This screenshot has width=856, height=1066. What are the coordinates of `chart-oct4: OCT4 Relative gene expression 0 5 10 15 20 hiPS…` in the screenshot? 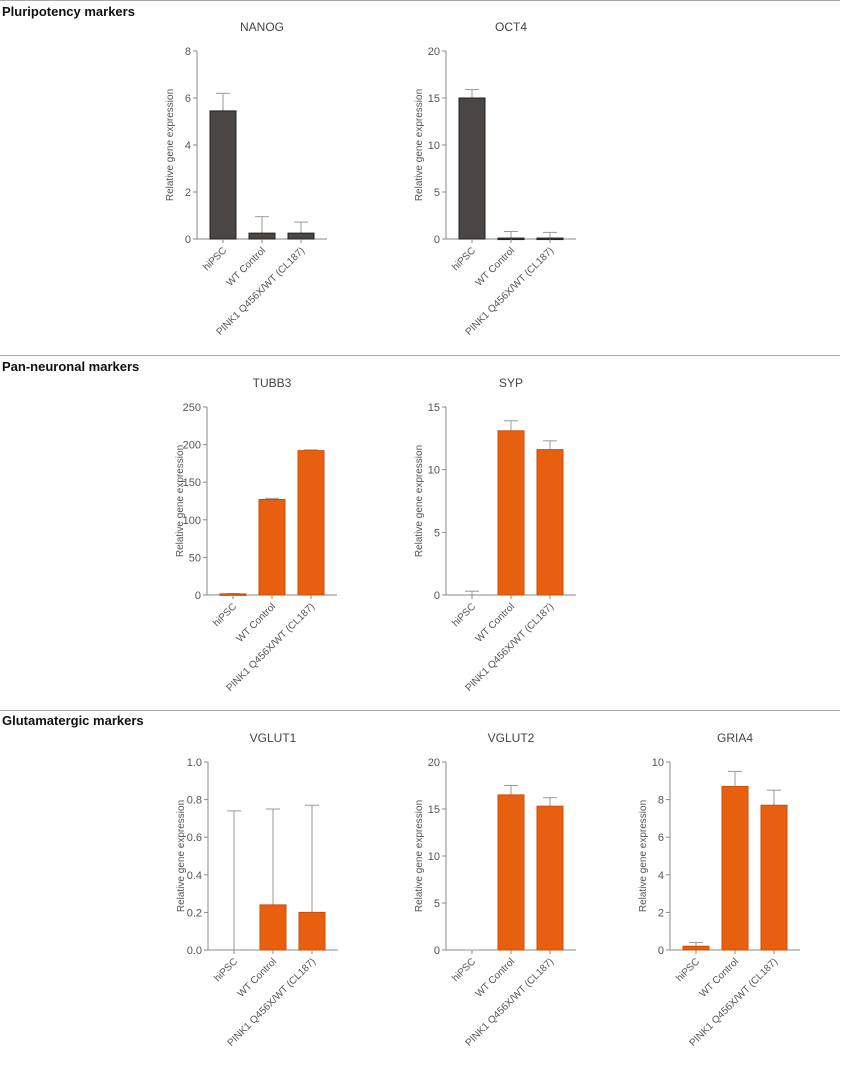 It's located at (495, 179).